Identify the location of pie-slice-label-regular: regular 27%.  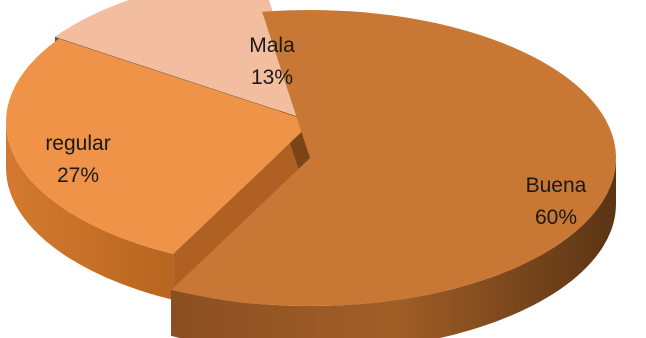
(77, 159).